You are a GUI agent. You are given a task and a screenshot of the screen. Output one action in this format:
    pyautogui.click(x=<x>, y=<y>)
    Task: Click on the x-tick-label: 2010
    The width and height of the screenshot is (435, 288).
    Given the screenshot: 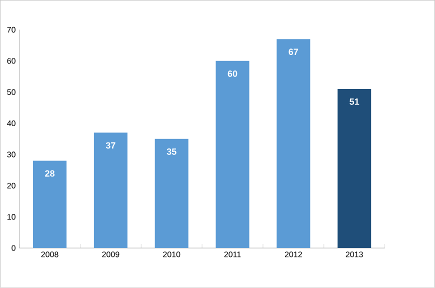 What is the action you would take?
    pyautogui.click(x=171, y=255)
    